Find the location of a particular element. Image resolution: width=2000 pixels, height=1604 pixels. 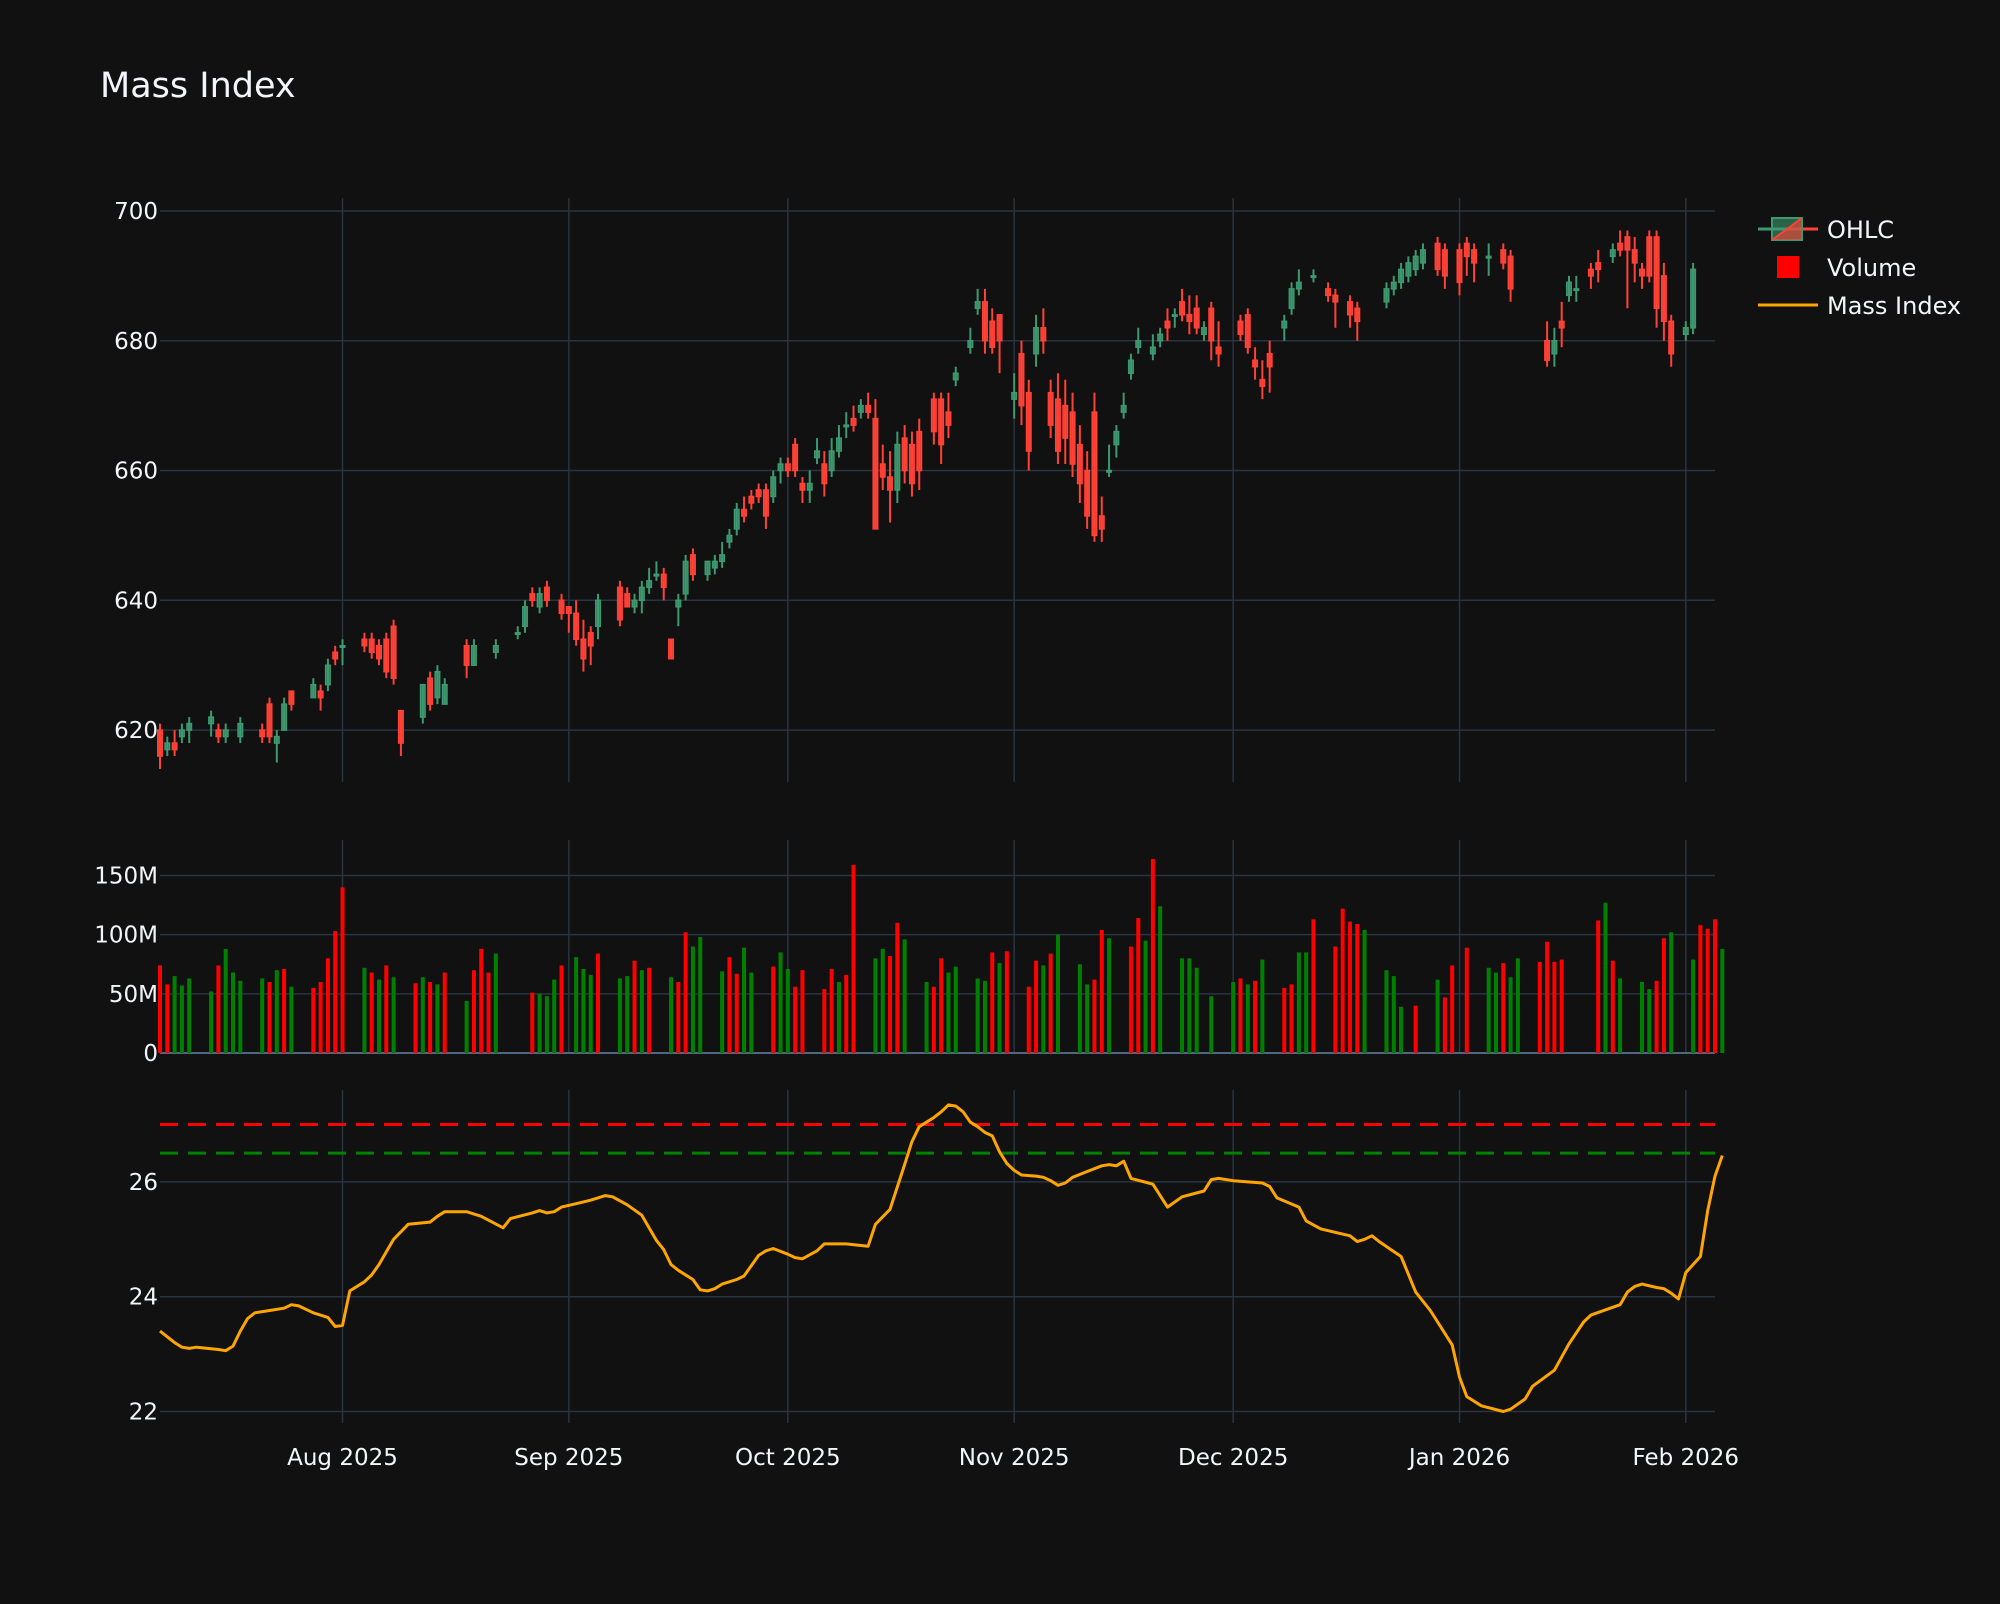

x-tick-label: Jan 2026 is located at coordinates (1458, 1458).